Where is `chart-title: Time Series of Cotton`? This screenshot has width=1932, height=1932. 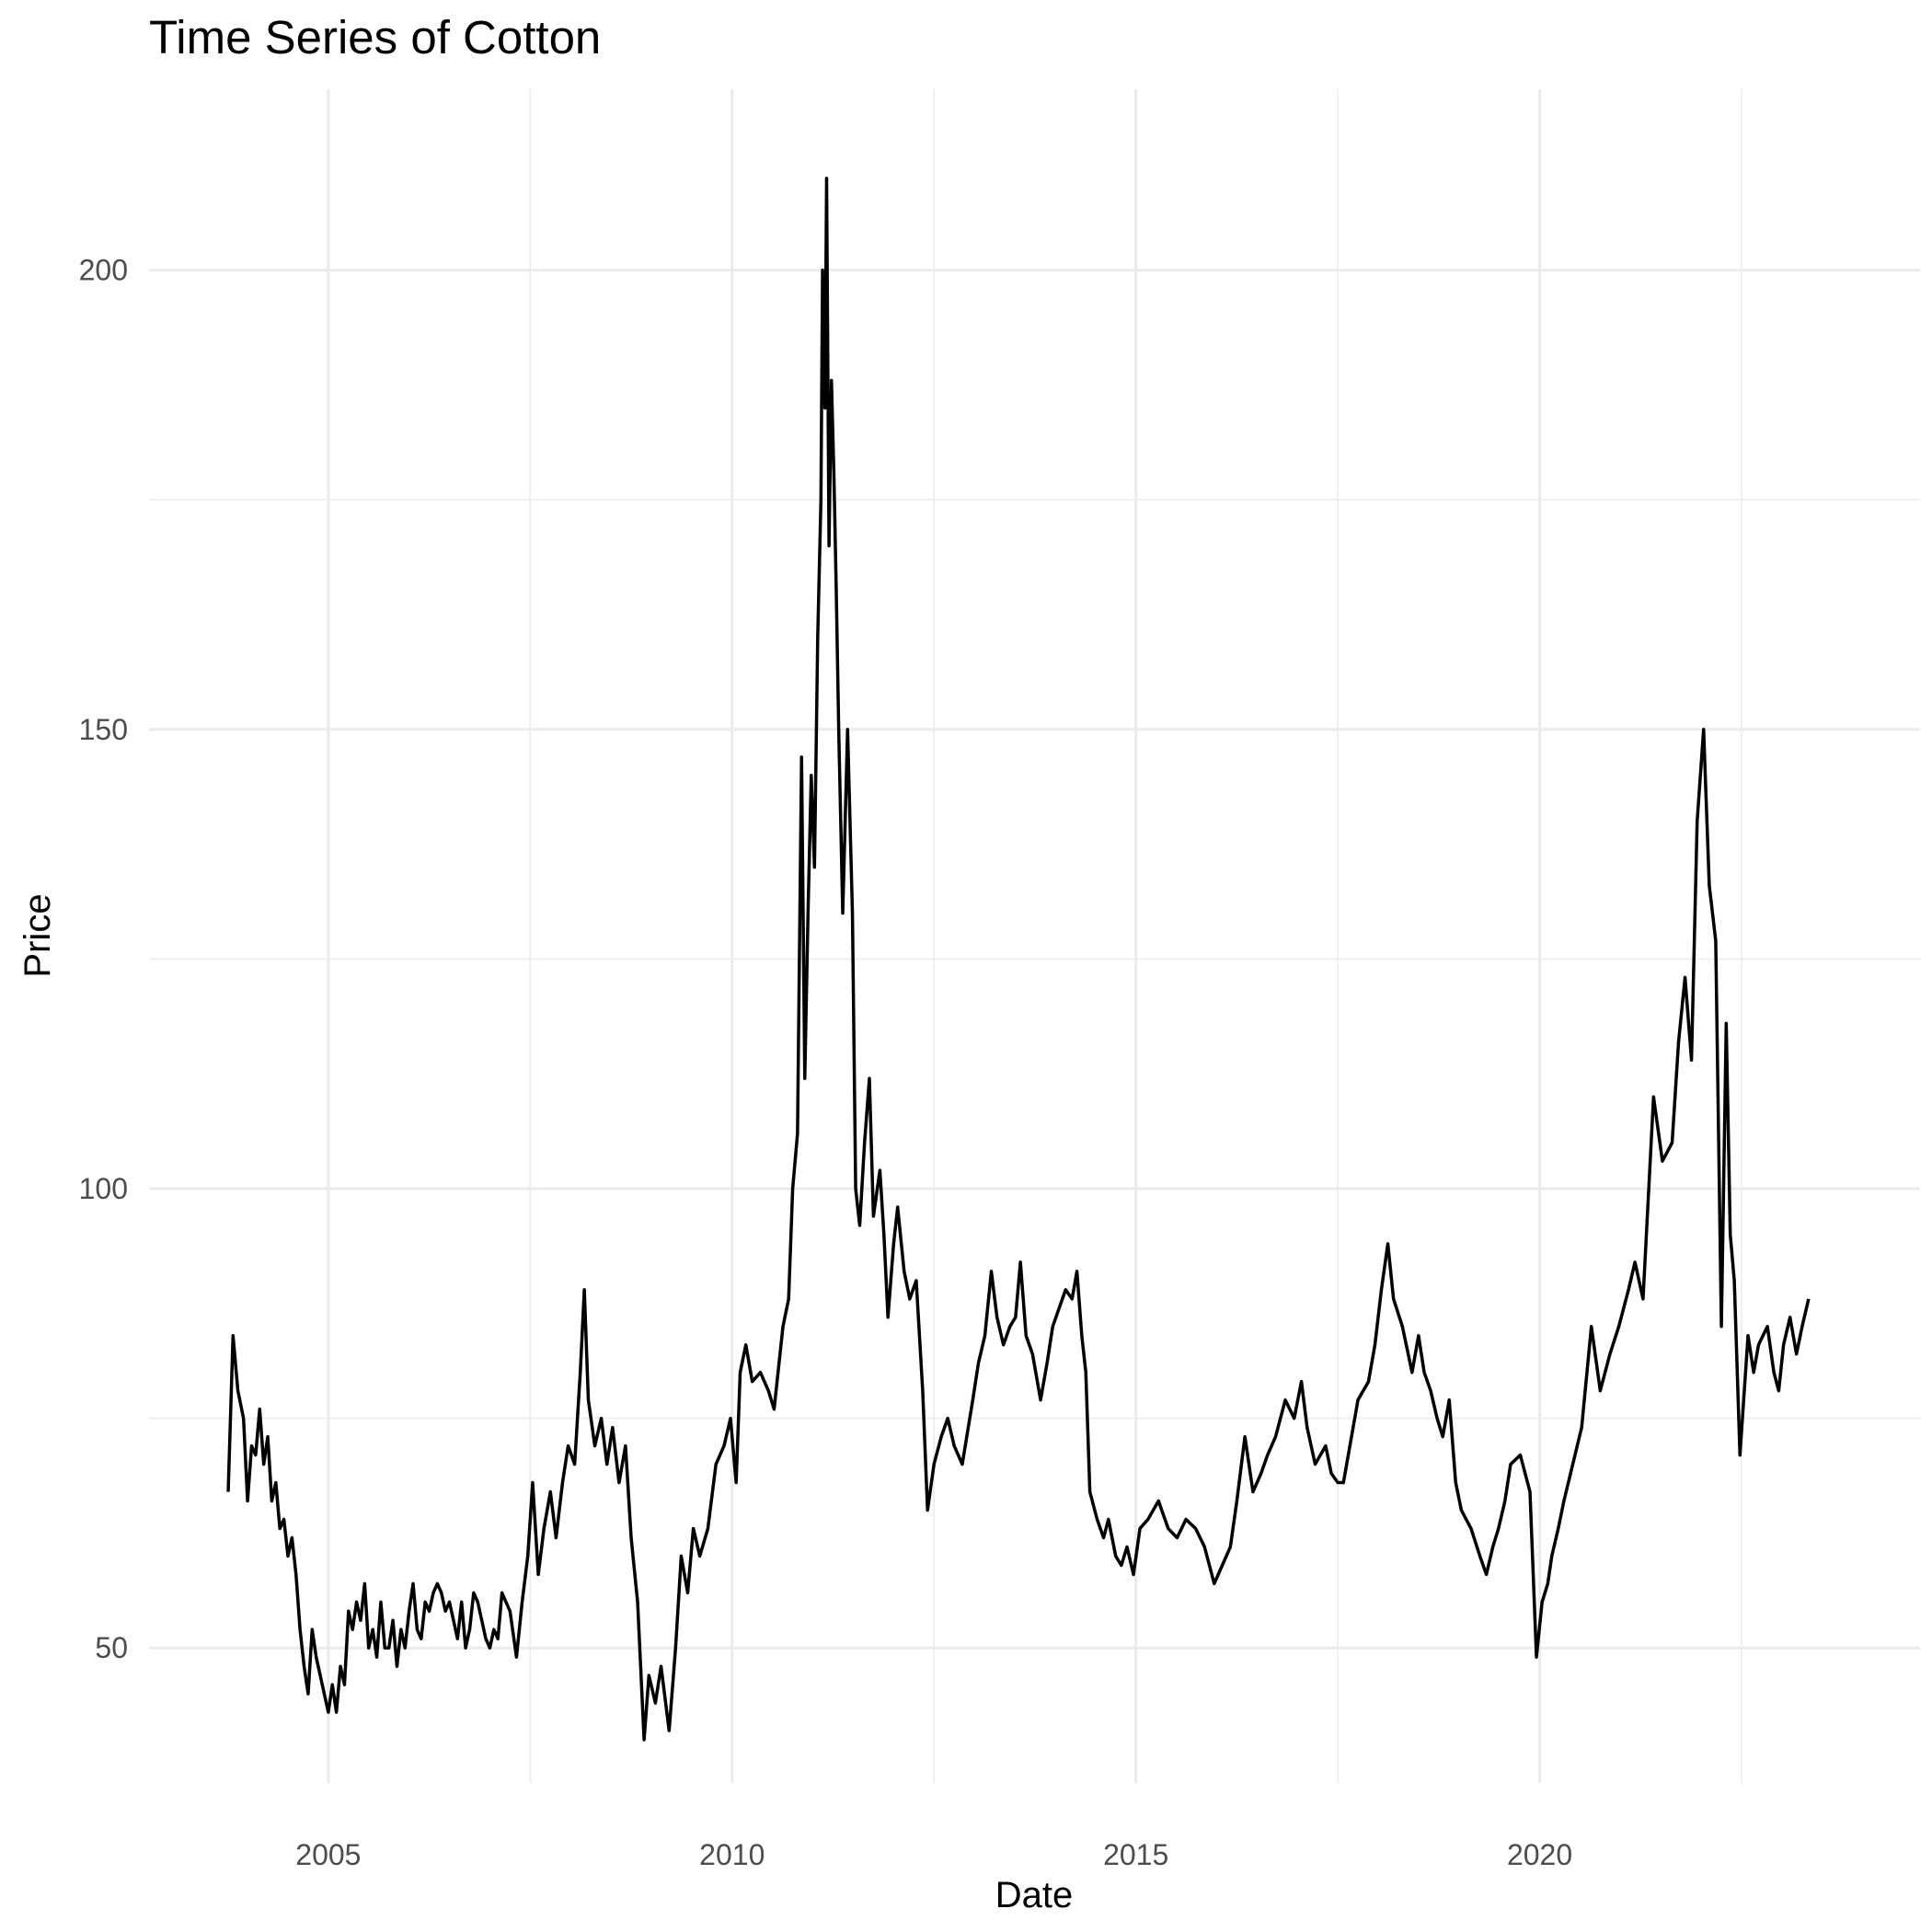 chart-title: Time Series of Cotton is located at coordinates (375, 37).